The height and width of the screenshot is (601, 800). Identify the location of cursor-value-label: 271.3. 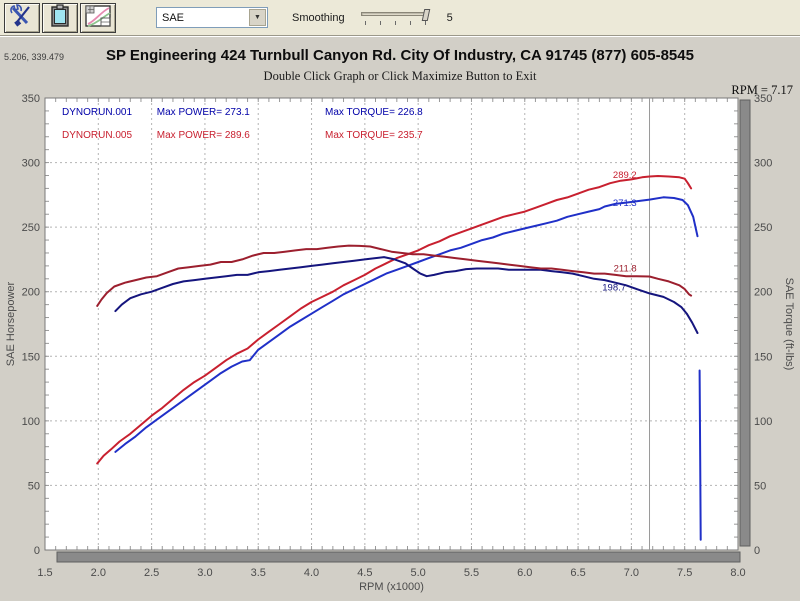
(625, 203).